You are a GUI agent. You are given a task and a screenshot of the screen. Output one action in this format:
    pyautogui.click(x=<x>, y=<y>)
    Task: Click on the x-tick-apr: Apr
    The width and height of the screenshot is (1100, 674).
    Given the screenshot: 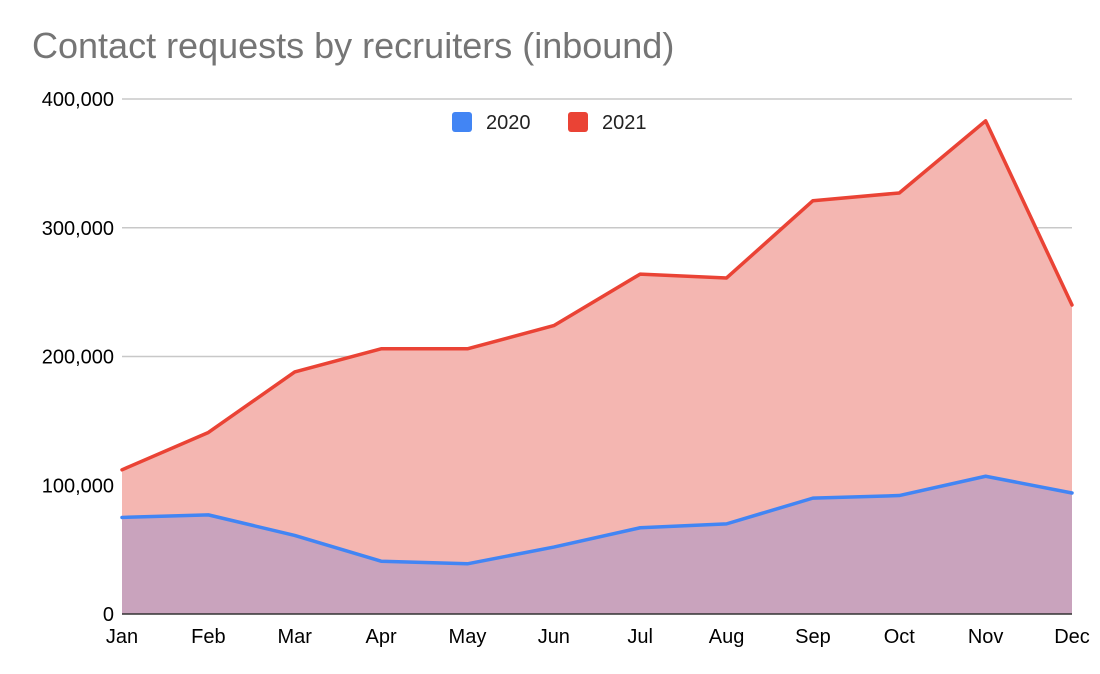 What is the action you would take?
    pyautogui.click(x=381, y=637)
    